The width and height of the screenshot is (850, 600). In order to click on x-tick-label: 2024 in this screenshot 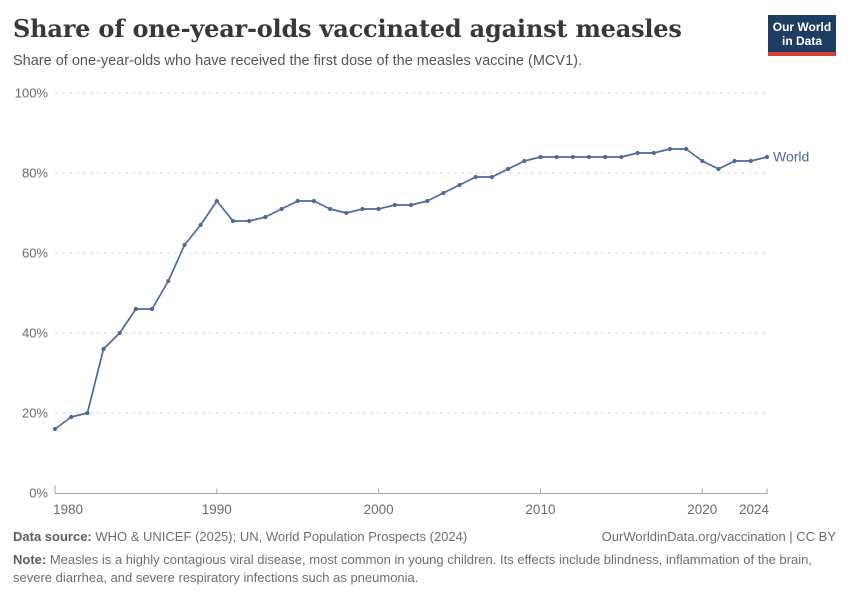, I will do `click(754, 509)`.